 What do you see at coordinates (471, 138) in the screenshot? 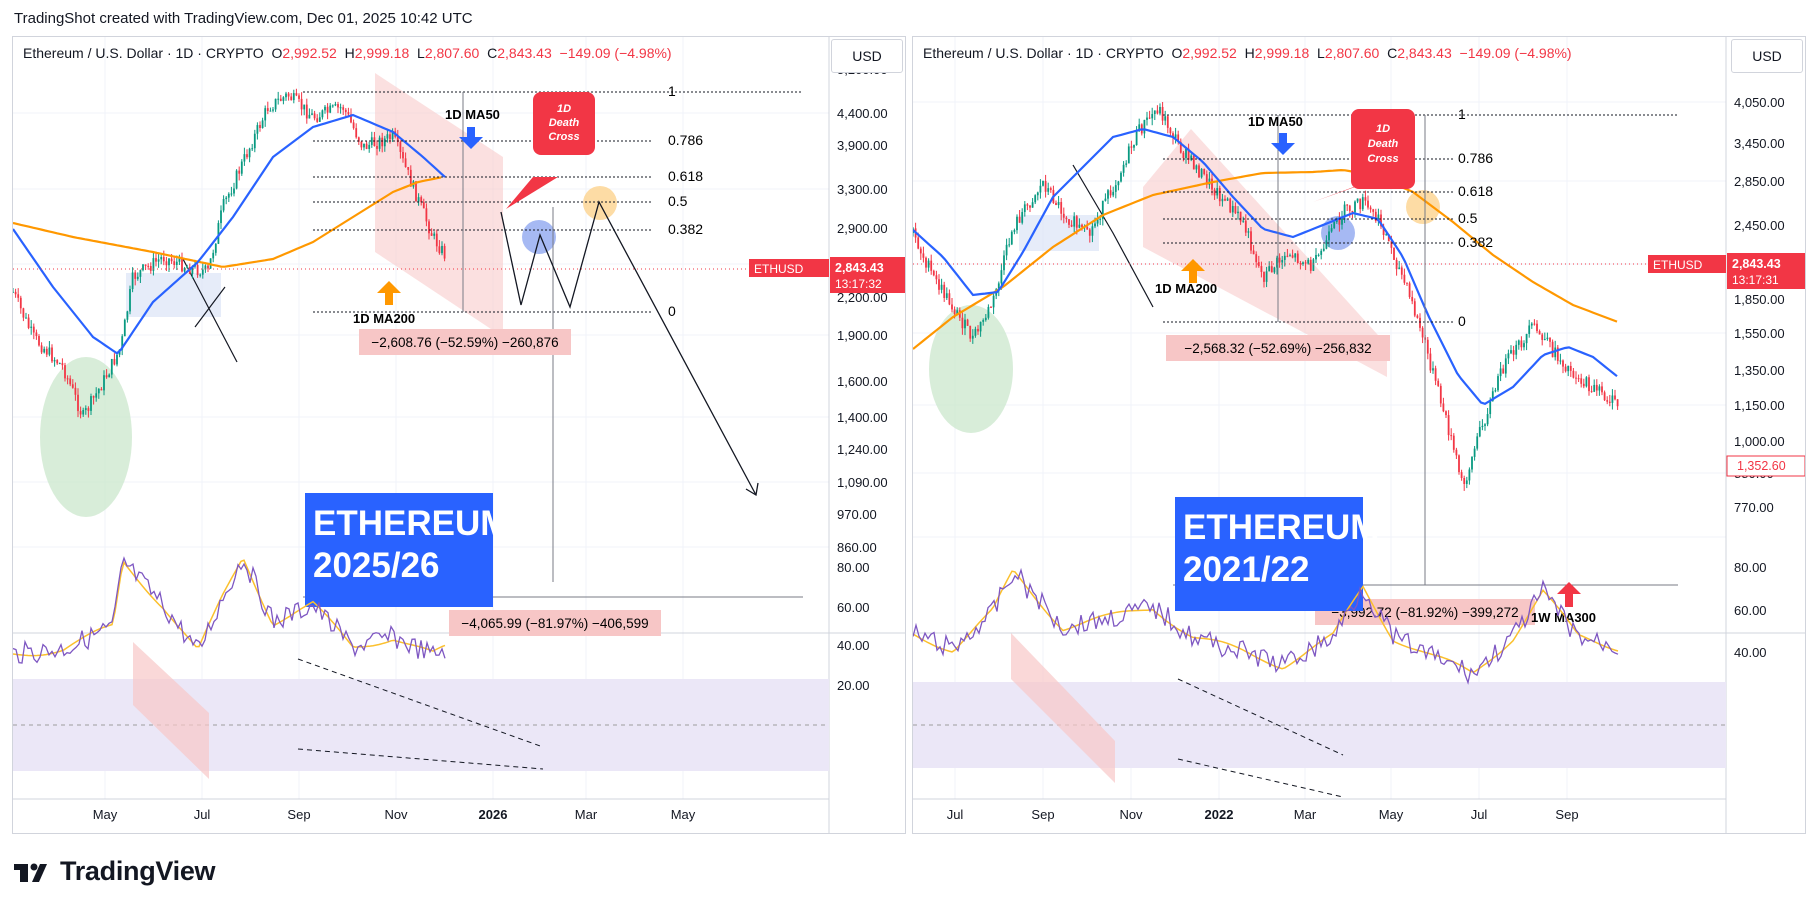
I see `down-arrow-icon` at bounding box center [471, 138].